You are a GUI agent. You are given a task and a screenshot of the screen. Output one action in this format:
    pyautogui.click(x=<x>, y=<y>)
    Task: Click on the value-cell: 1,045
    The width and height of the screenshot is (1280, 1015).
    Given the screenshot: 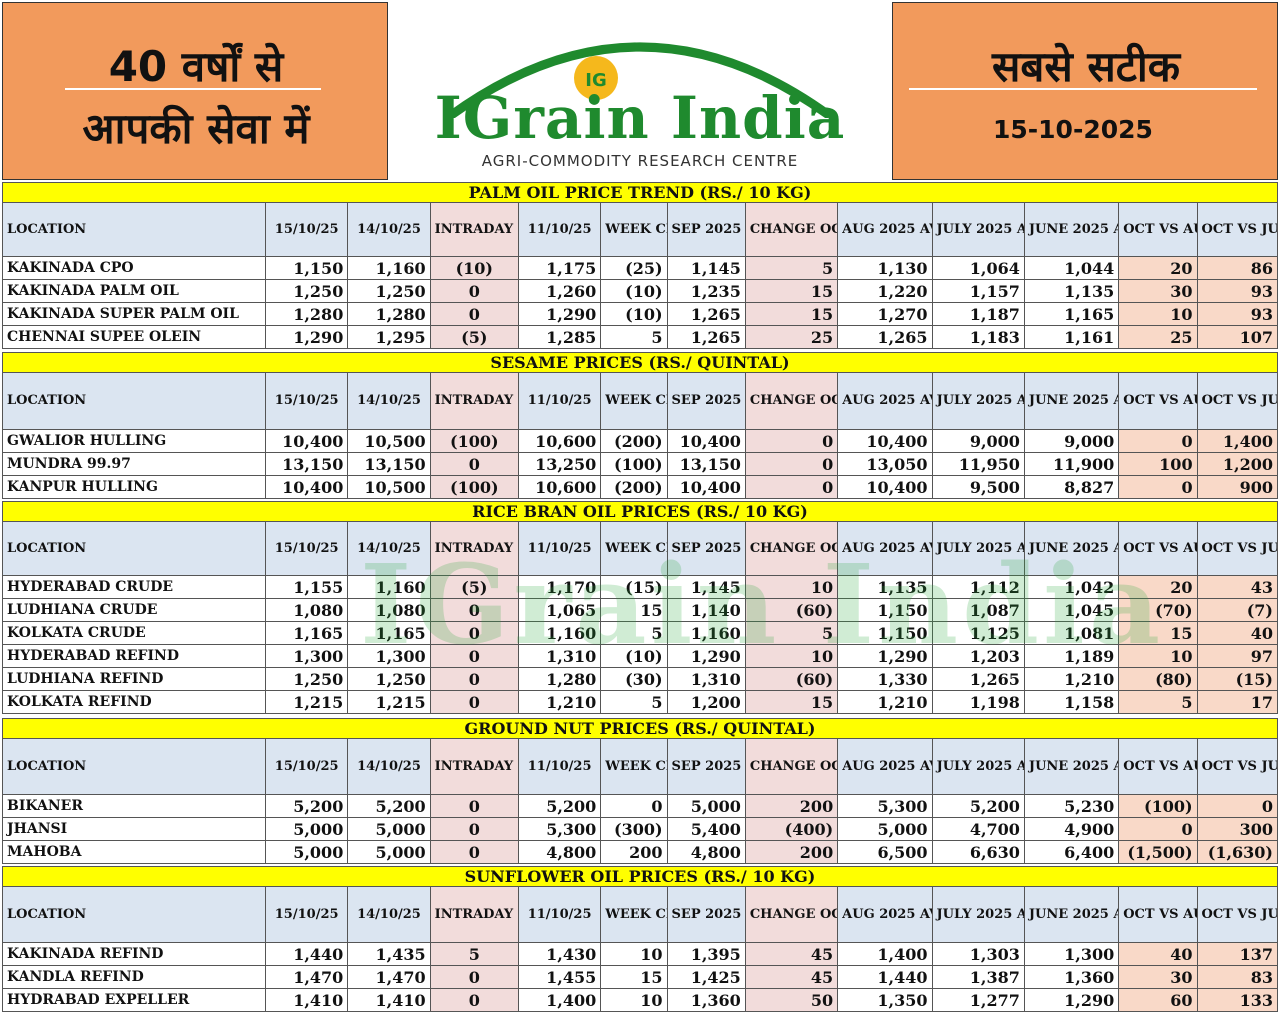 What is the action you would take?
    pyautogui.click(x=1071, y=610)
    